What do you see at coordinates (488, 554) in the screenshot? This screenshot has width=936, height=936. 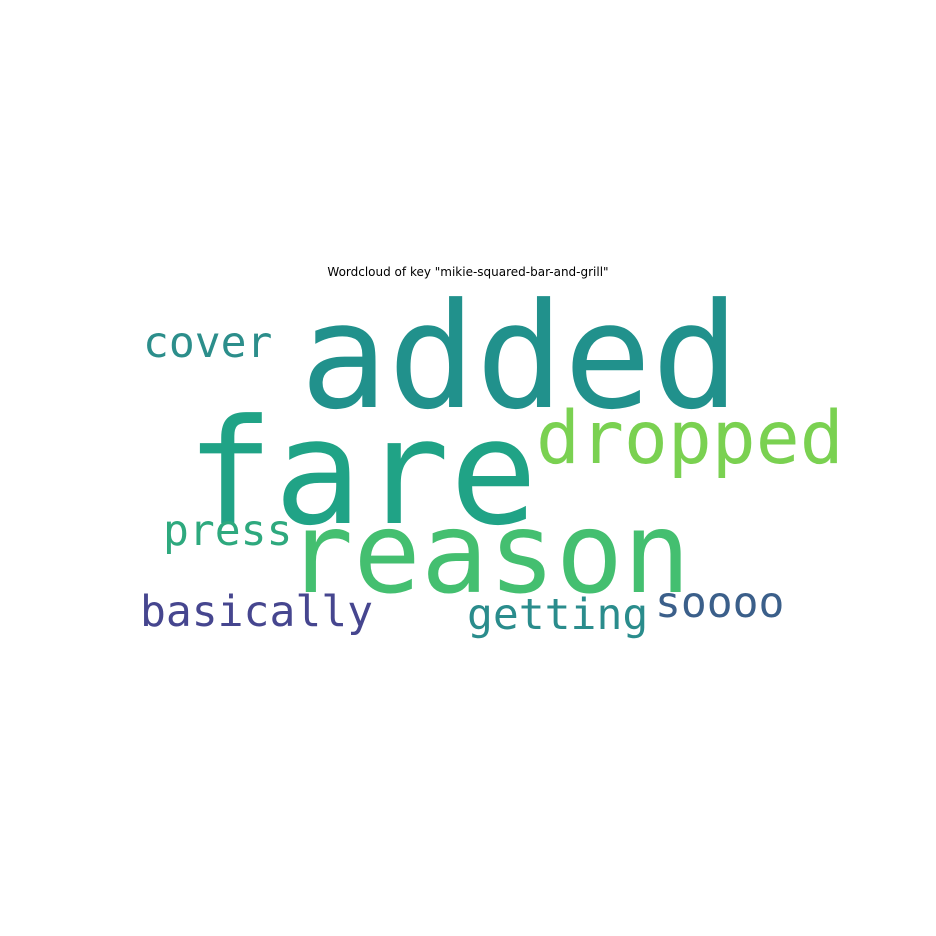 I see `word-reason: reason` at bounding box center [488, 554].